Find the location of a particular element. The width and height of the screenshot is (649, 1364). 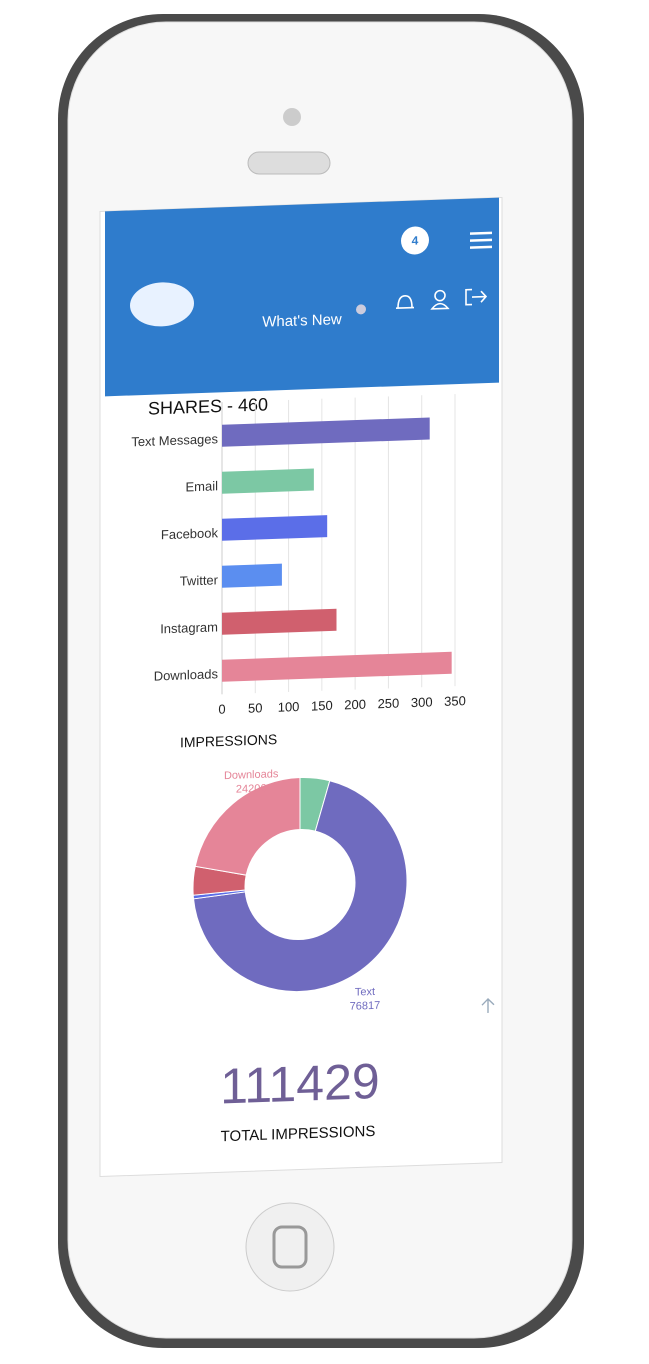

speaker is located at coordinates (289, 163).